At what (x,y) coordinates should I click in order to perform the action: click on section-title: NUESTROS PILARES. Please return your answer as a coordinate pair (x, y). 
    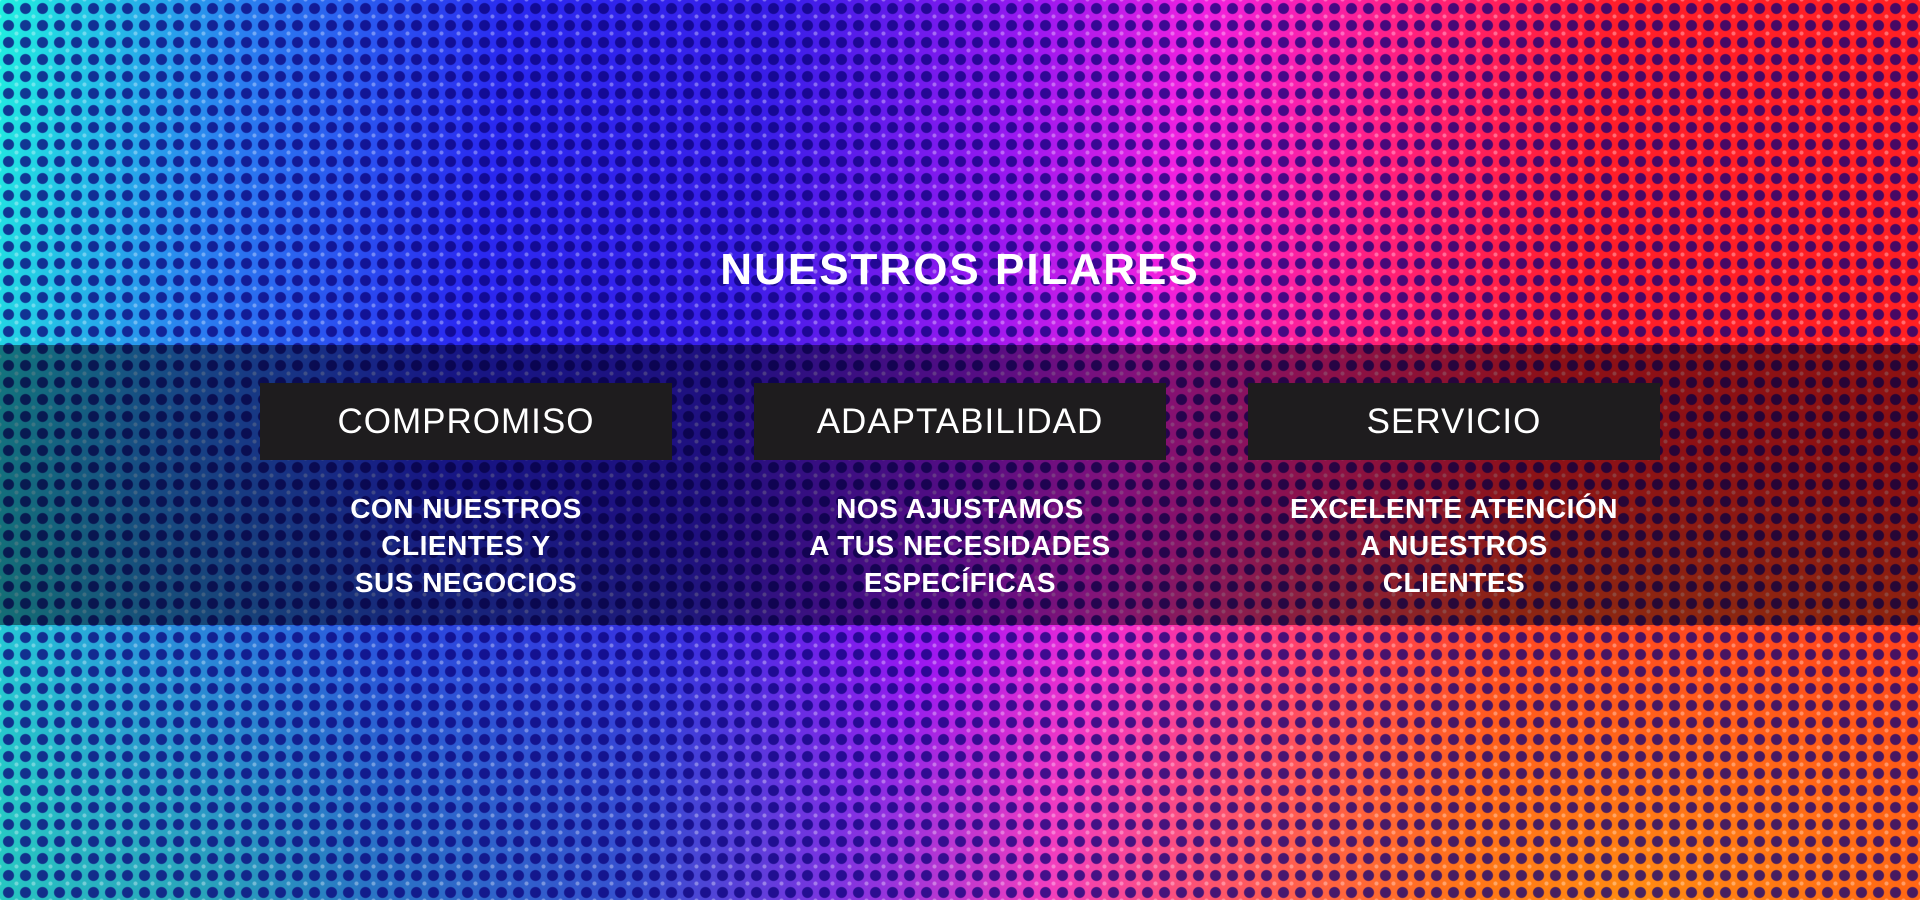
    Looking at the image, I should click on (960, 269).